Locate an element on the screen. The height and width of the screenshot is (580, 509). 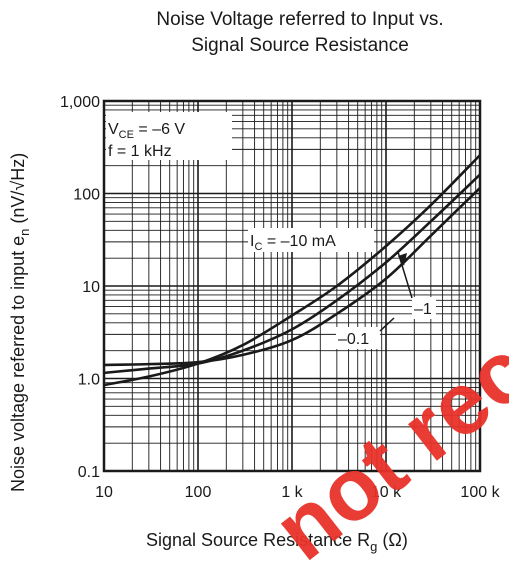
x-tick-label: 10 k is located at coordinates (386, 492).